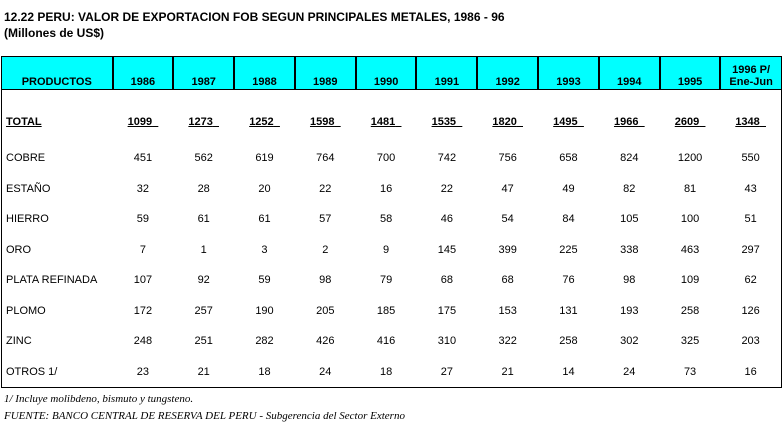 Image resolution: width=783 pixels, height=423 pixels. I want to click on value-cell: 322, so click(507, 341).